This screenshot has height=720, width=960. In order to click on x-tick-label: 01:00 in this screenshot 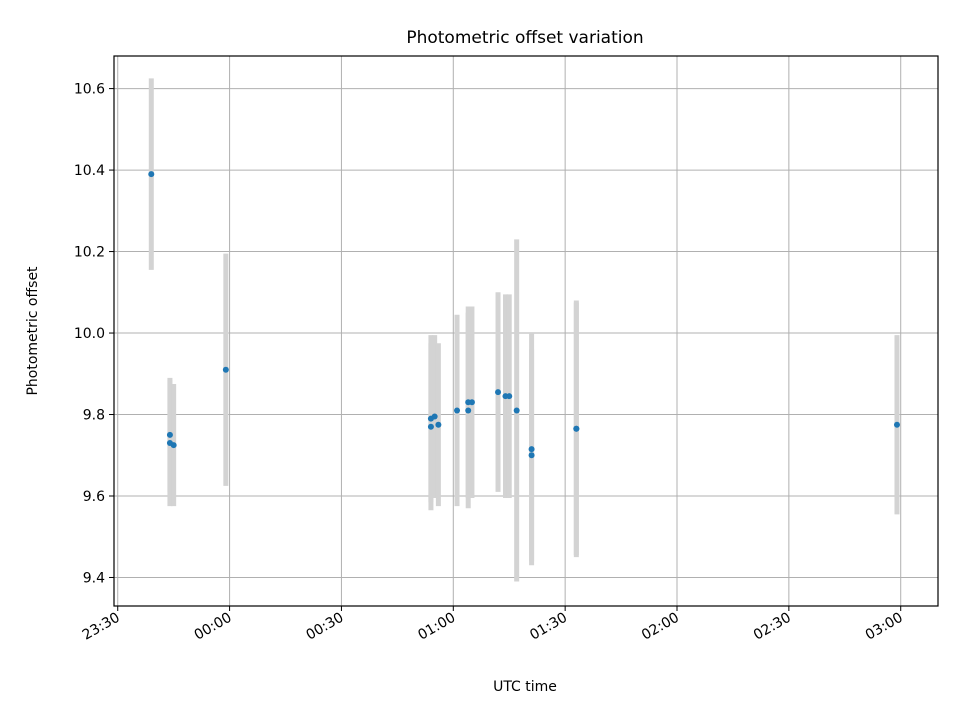, I will do `click(436, 627)`.